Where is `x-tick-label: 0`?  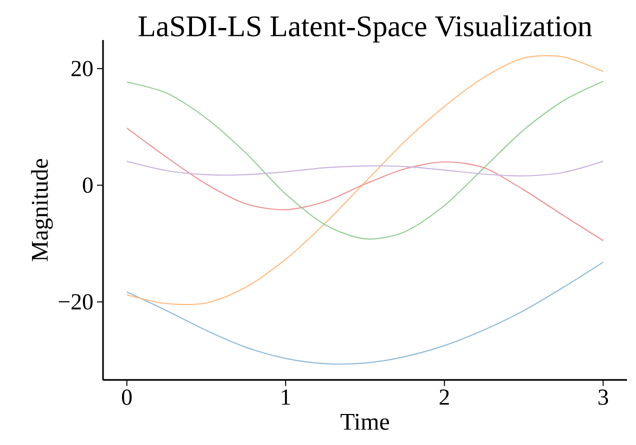
x-tick-label: 0 is located at coordinates (127, 397).